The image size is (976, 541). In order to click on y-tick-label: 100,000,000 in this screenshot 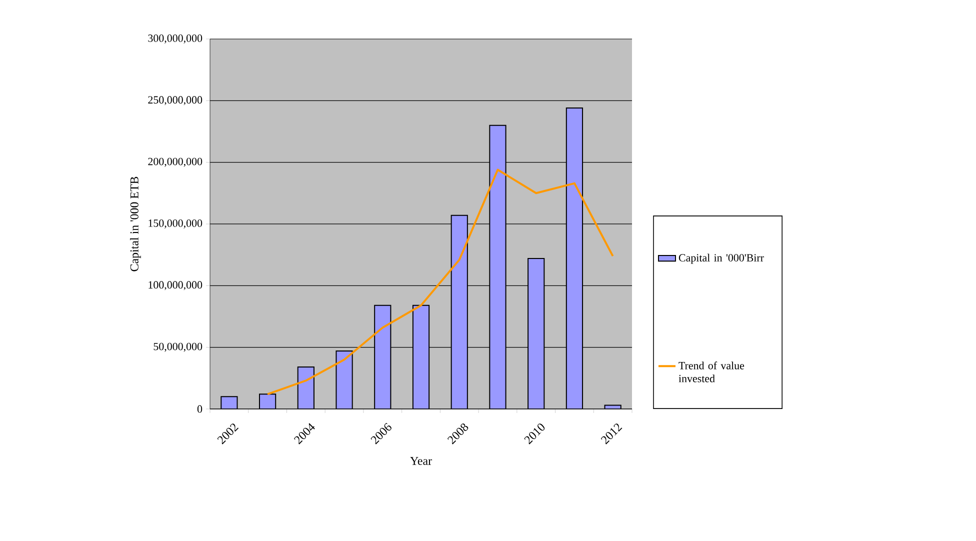, I will do `click(175, 285)`.